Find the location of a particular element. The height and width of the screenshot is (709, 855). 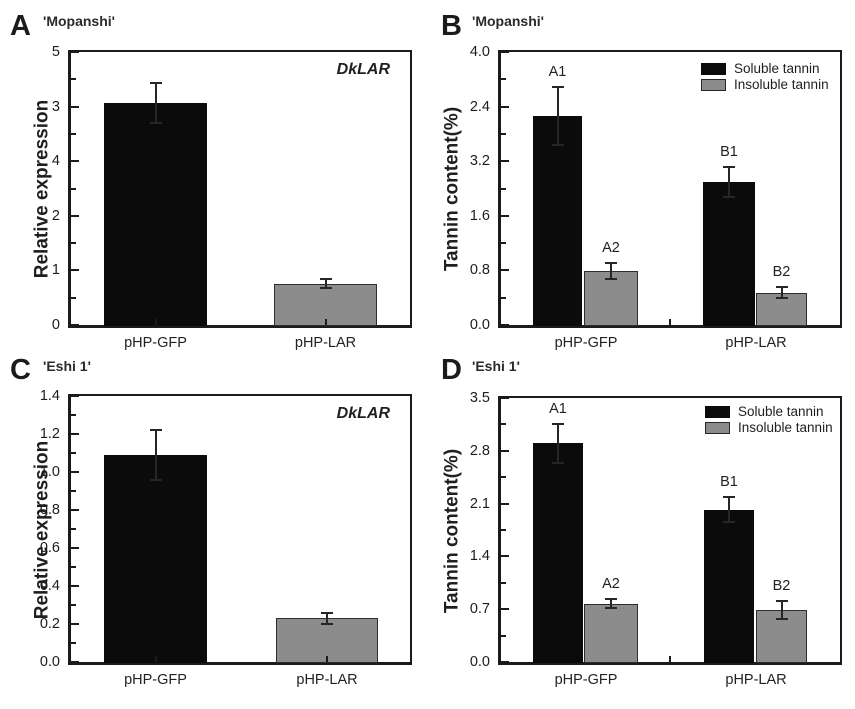

significance-label: A1 is located at coordinates (557, 72).